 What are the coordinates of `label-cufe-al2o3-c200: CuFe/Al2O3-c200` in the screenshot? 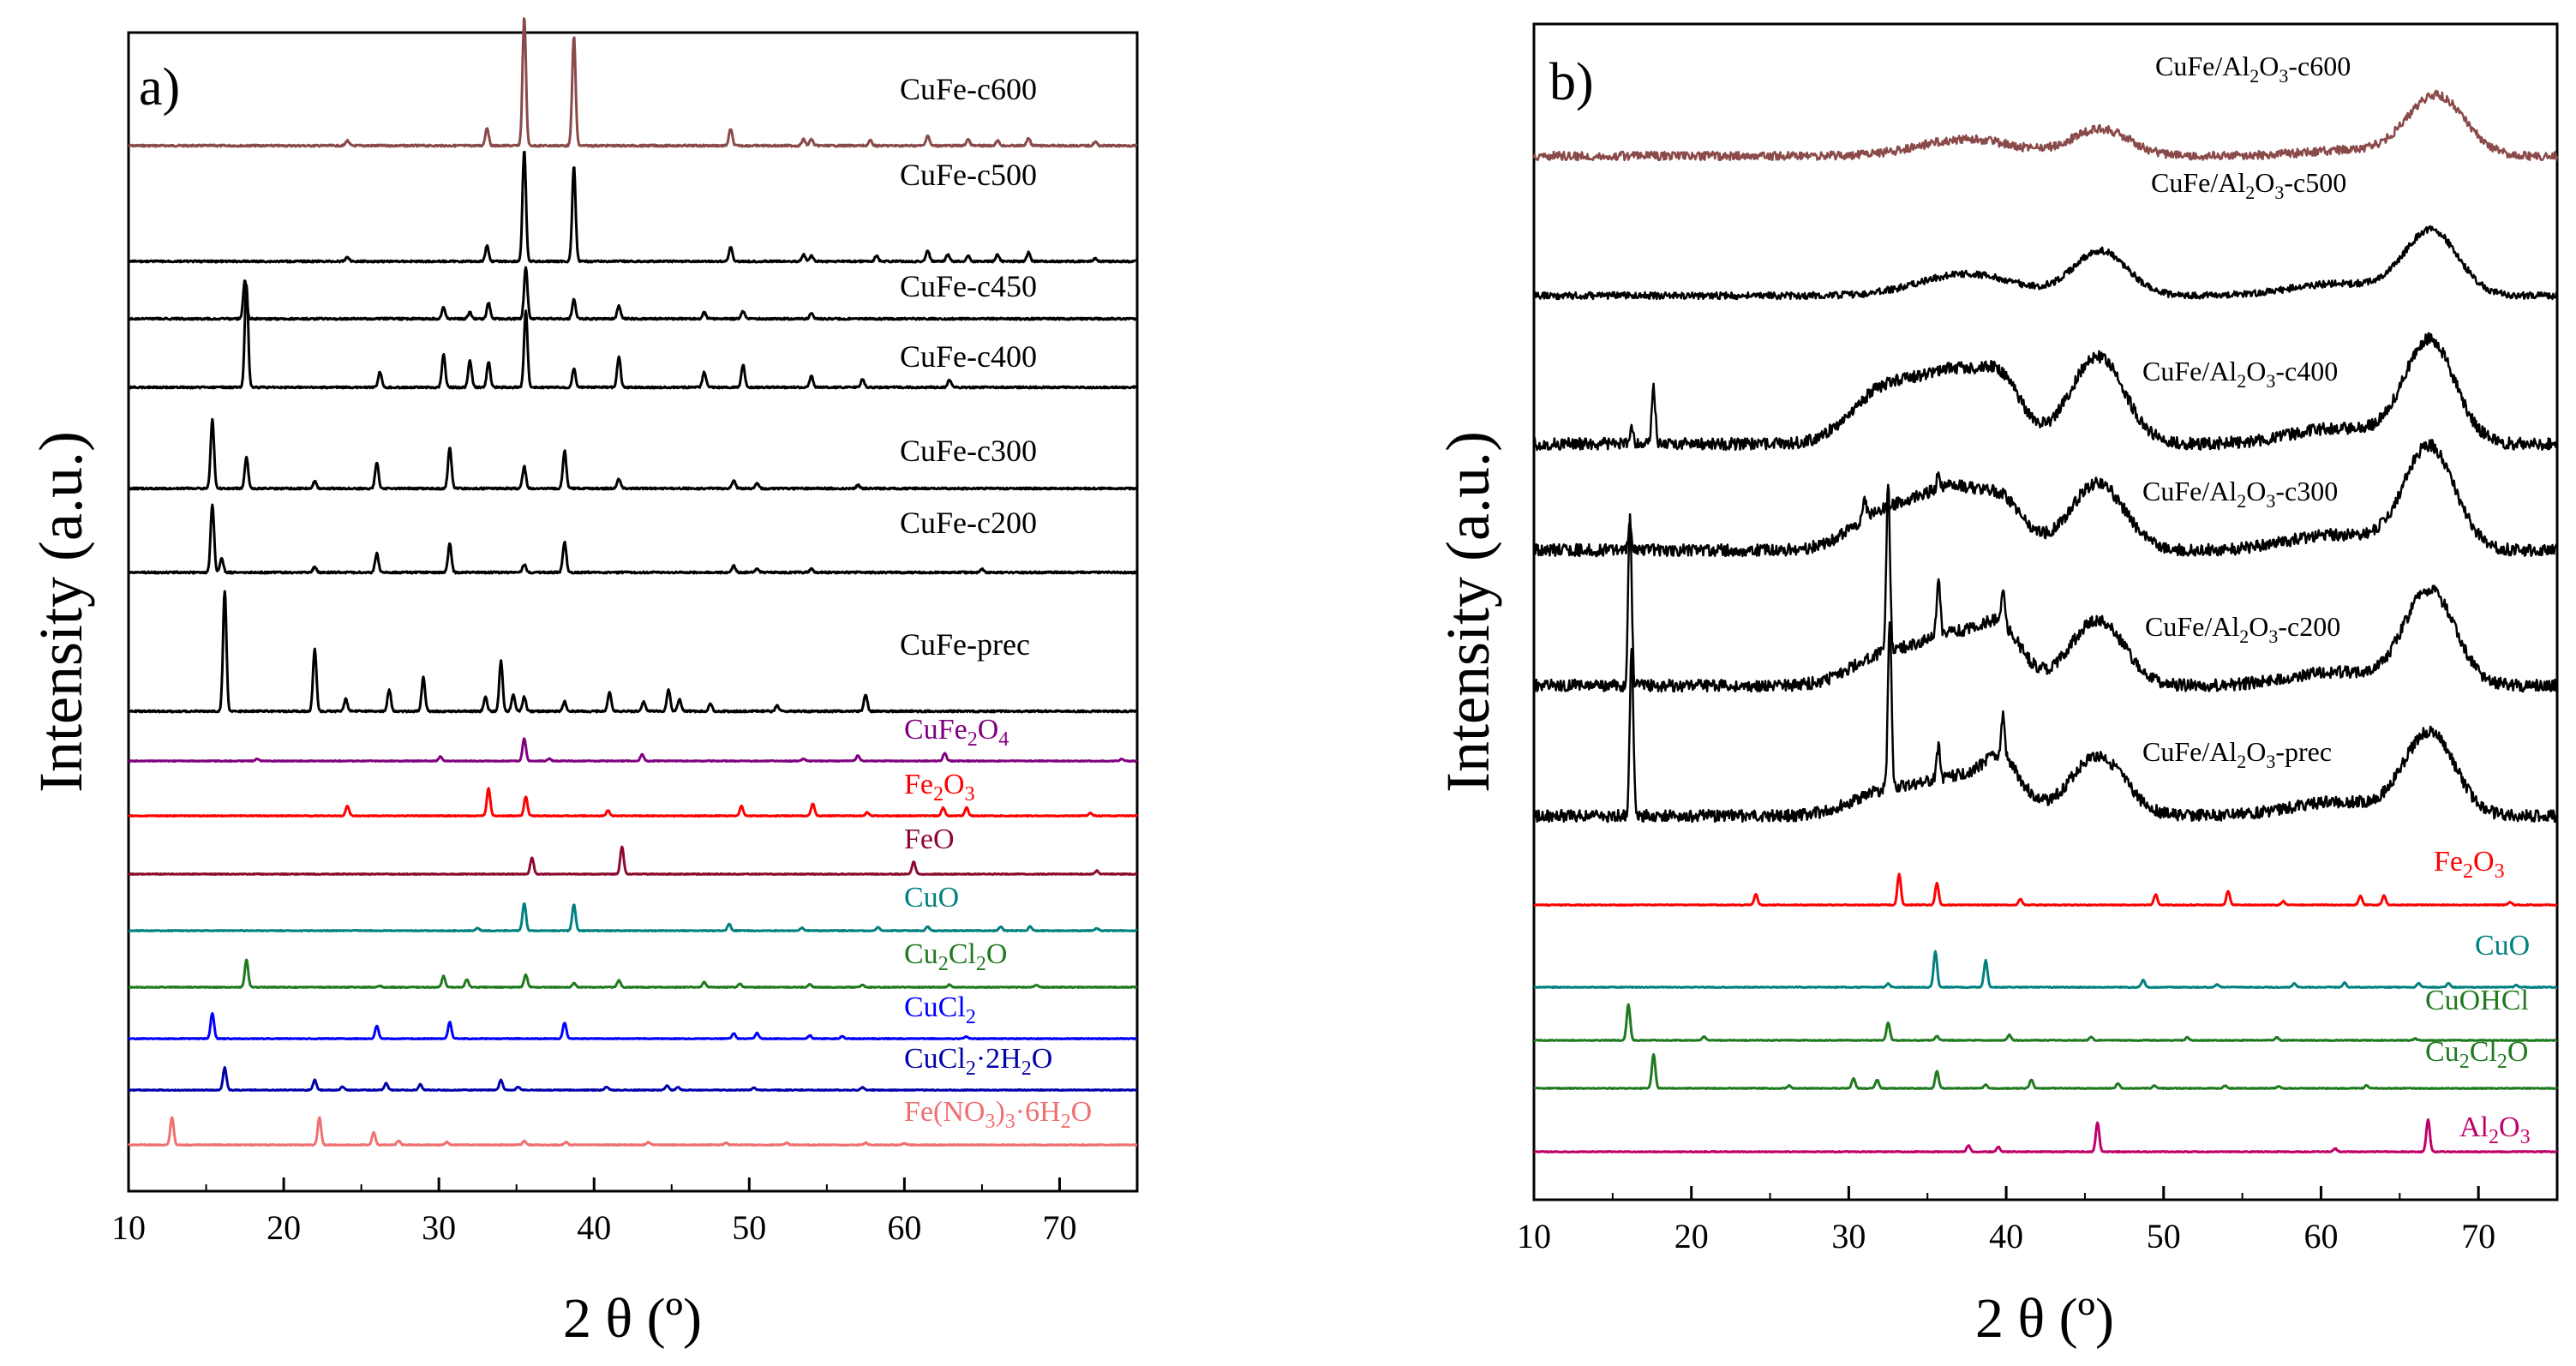 It's located at (2242, 629).